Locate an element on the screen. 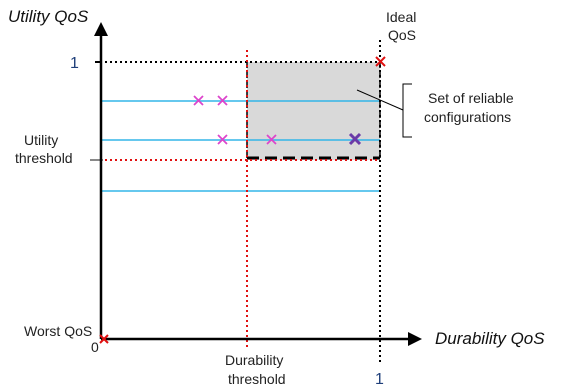  x-max-label: 1 is located at coordinates (379, 379).